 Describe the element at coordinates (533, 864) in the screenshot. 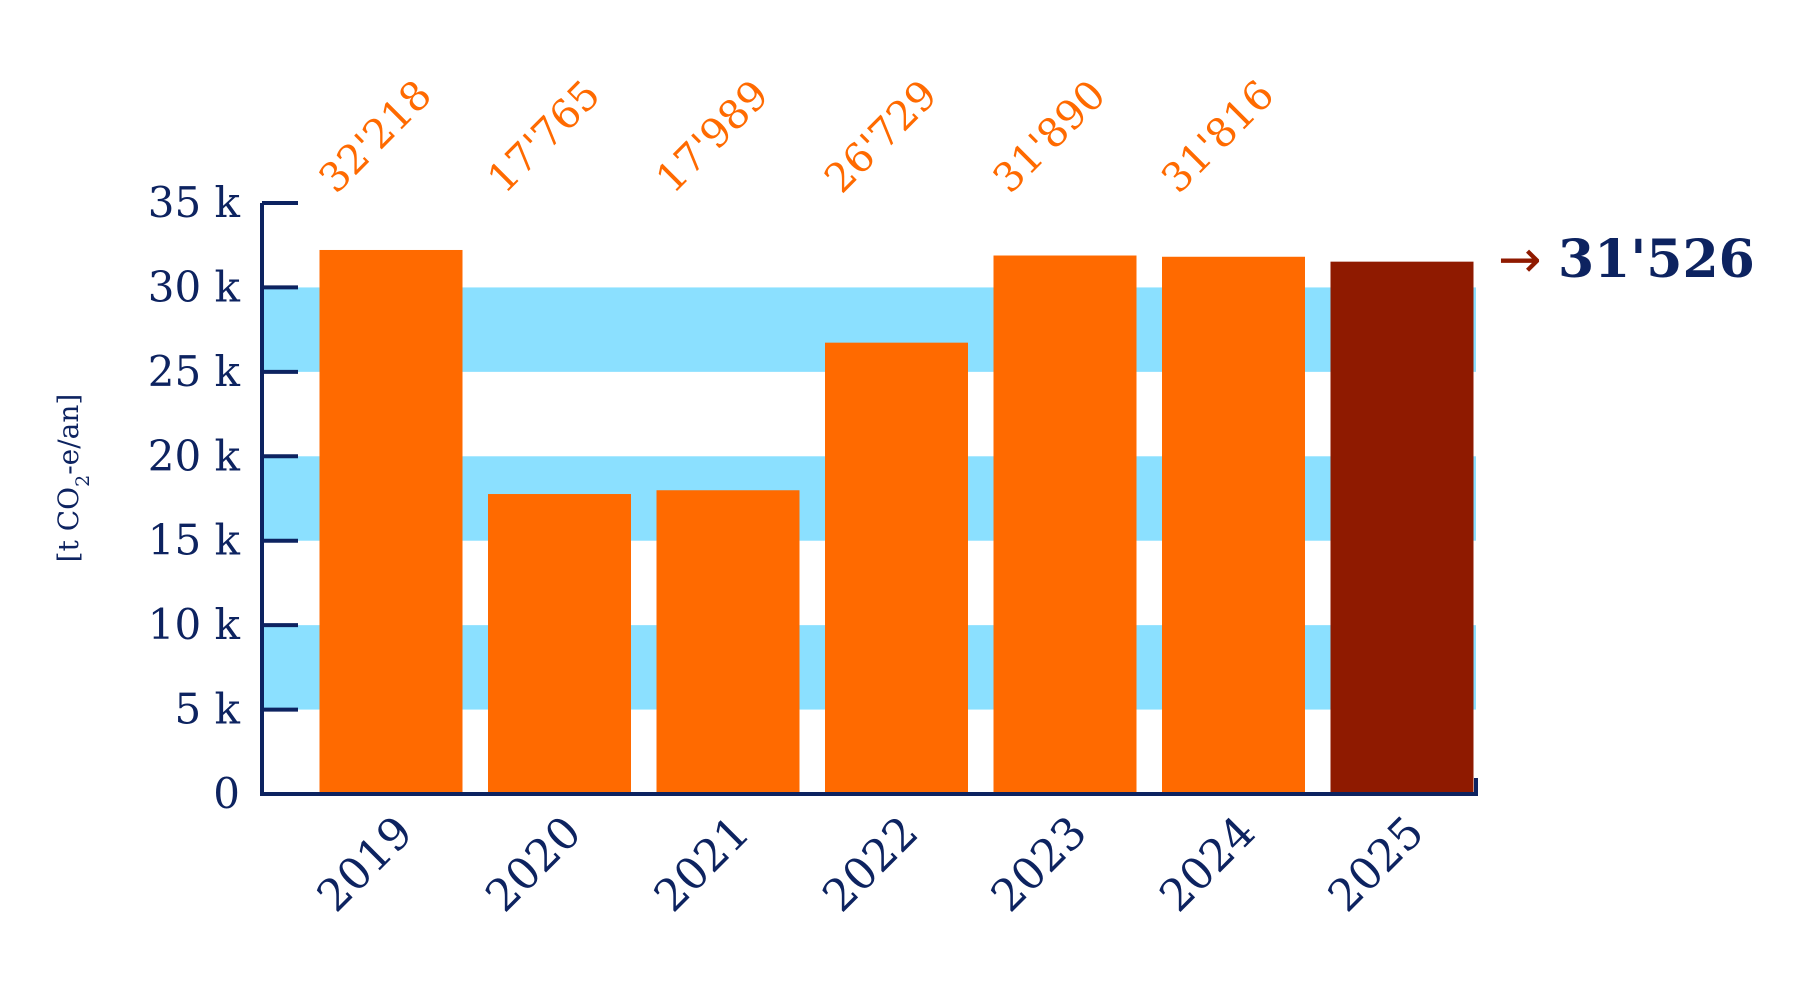

I see `x-tick-label: 2020` at that location.